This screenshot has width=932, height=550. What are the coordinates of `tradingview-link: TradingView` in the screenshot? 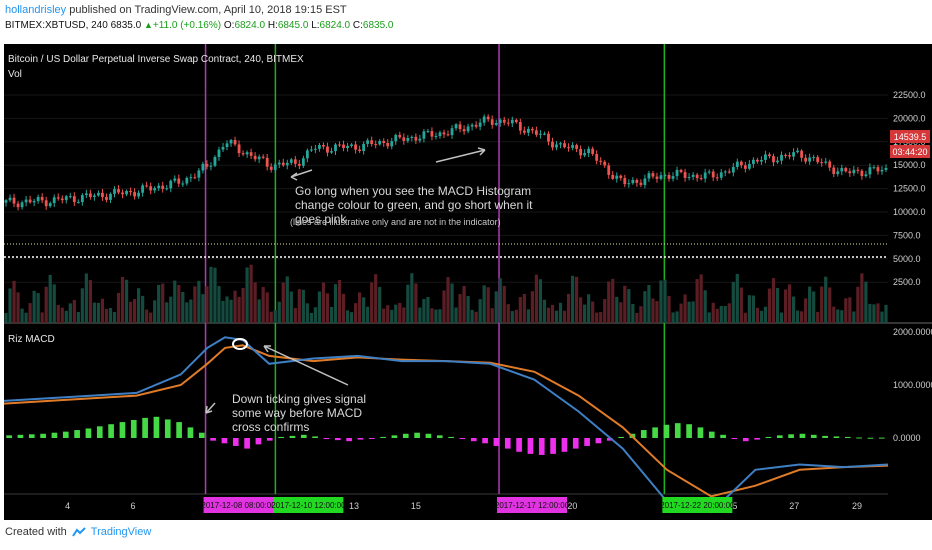 It's located at (121, 532).